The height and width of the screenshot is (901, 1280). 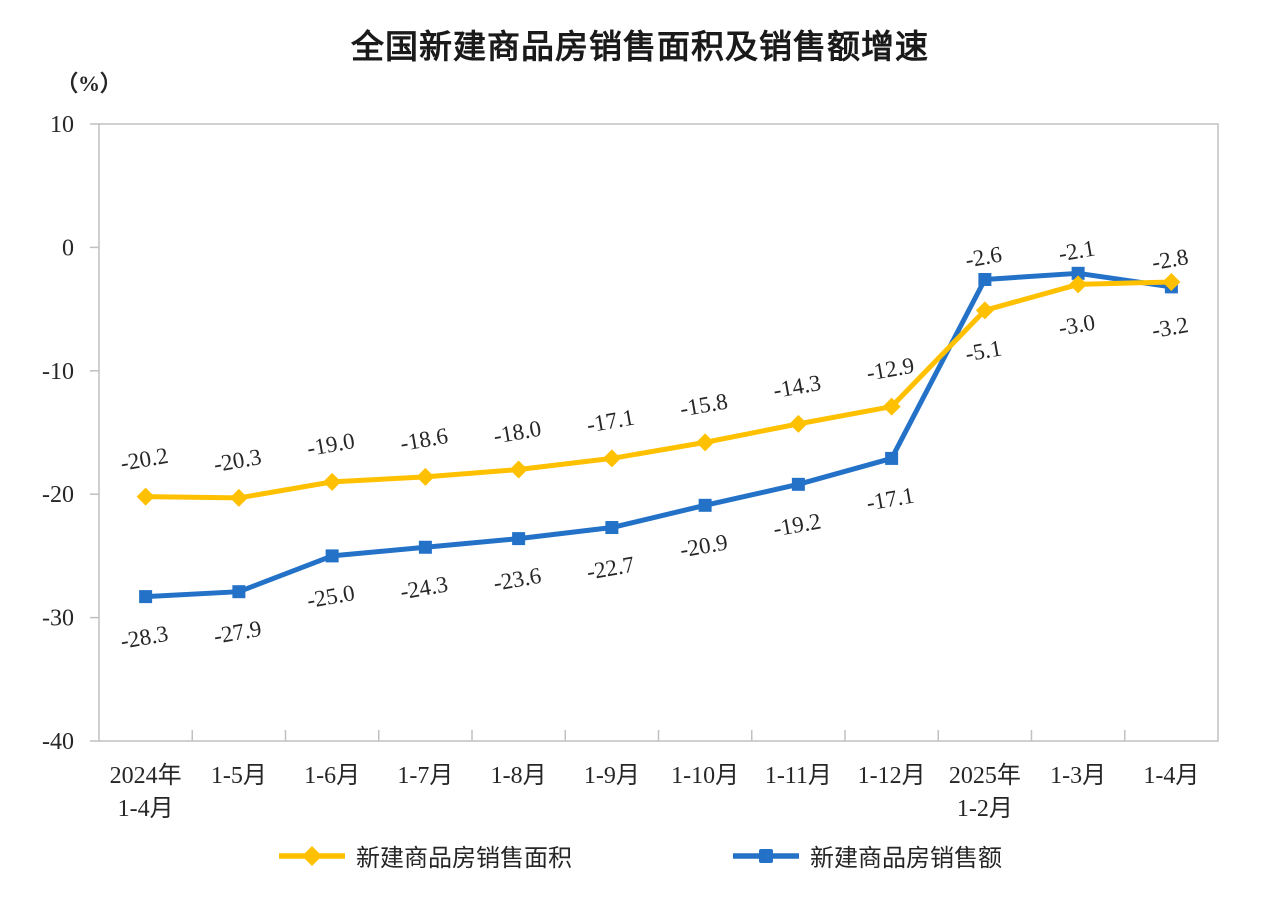 What do you see at coordinates (424, 587) in the screenshot?
I see `data-label: -24.3` at bounding box center [424, 587].